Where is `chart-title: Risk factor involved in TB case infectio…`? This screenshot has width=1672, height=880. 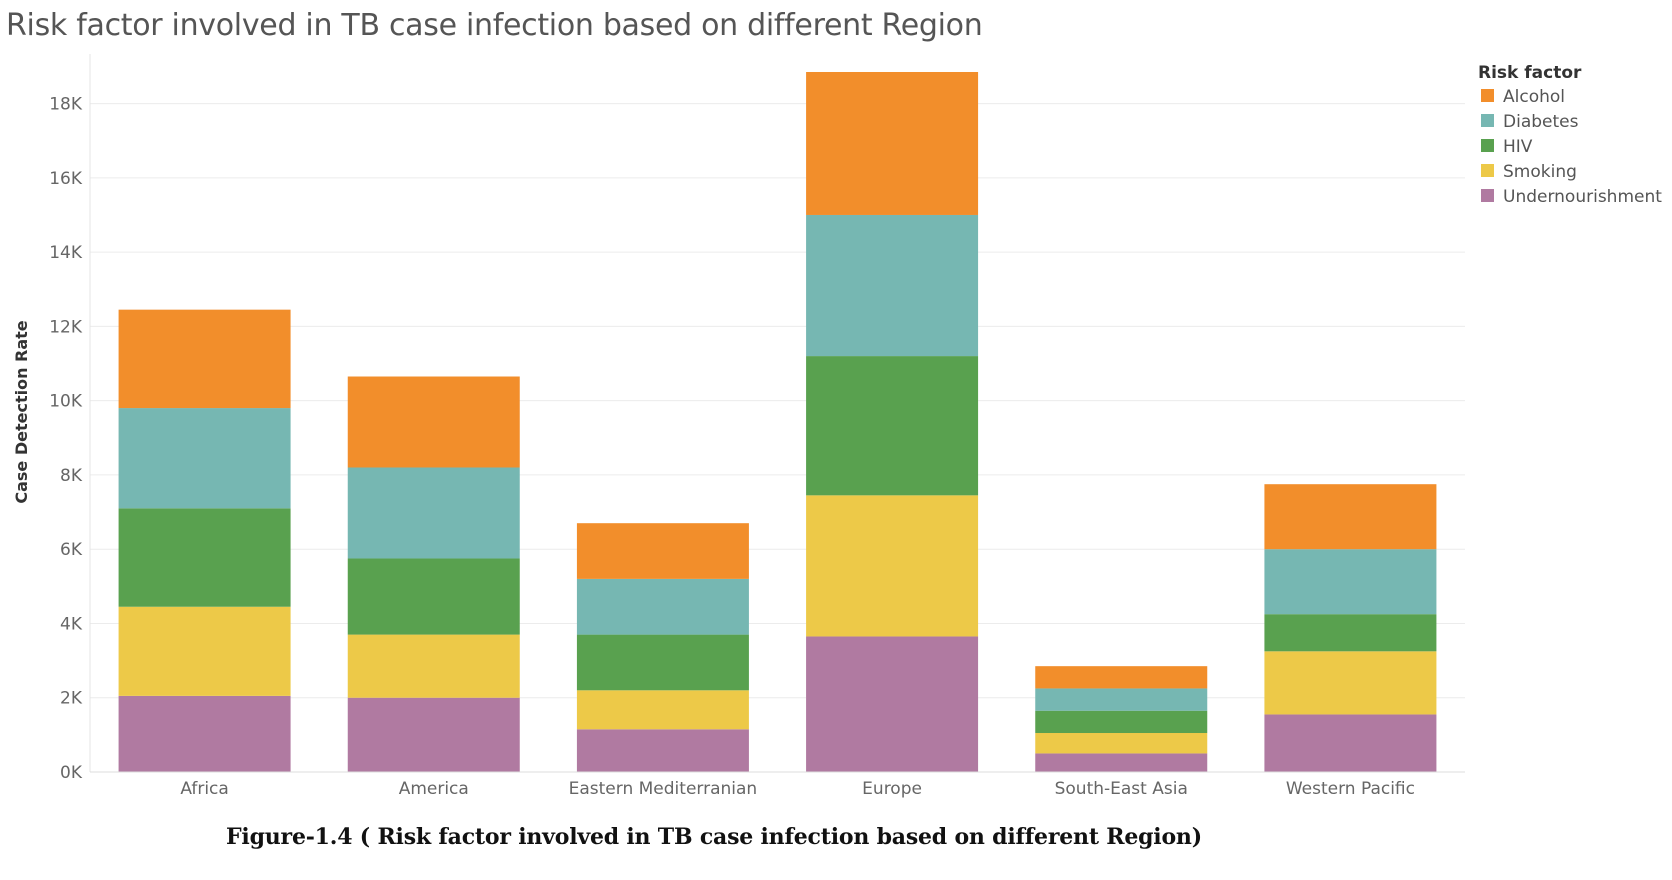 chart-title: Risk factor involved in TB case infectio… is located at coordinates (494, 25).